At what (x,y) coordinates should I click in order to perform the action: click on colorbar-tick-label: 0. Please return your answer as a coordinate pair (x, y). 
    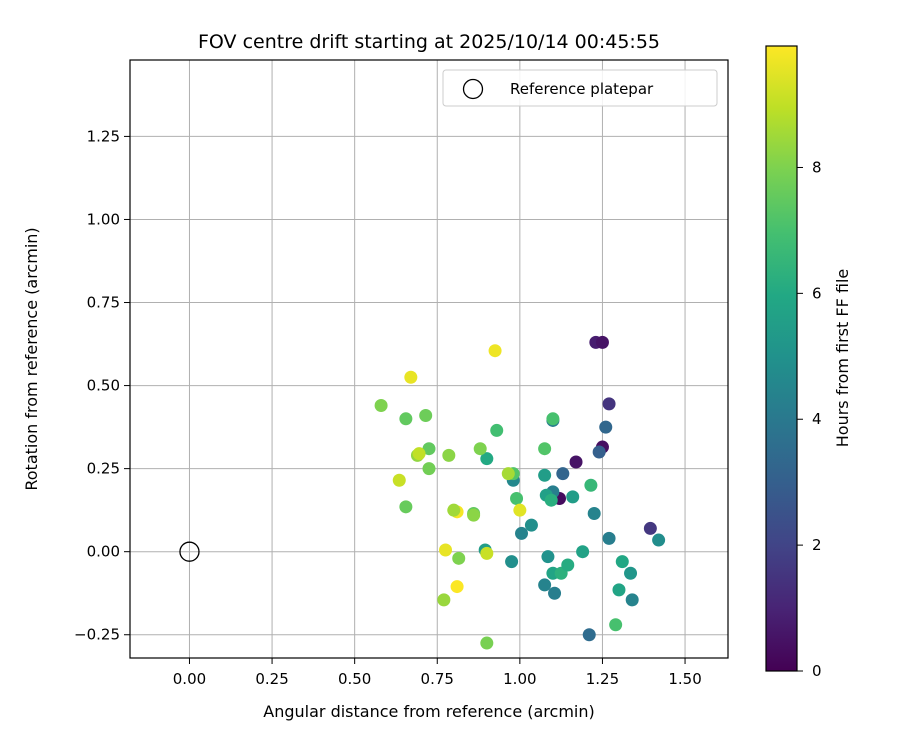
    Looking at the image, I should click on (817, 671).